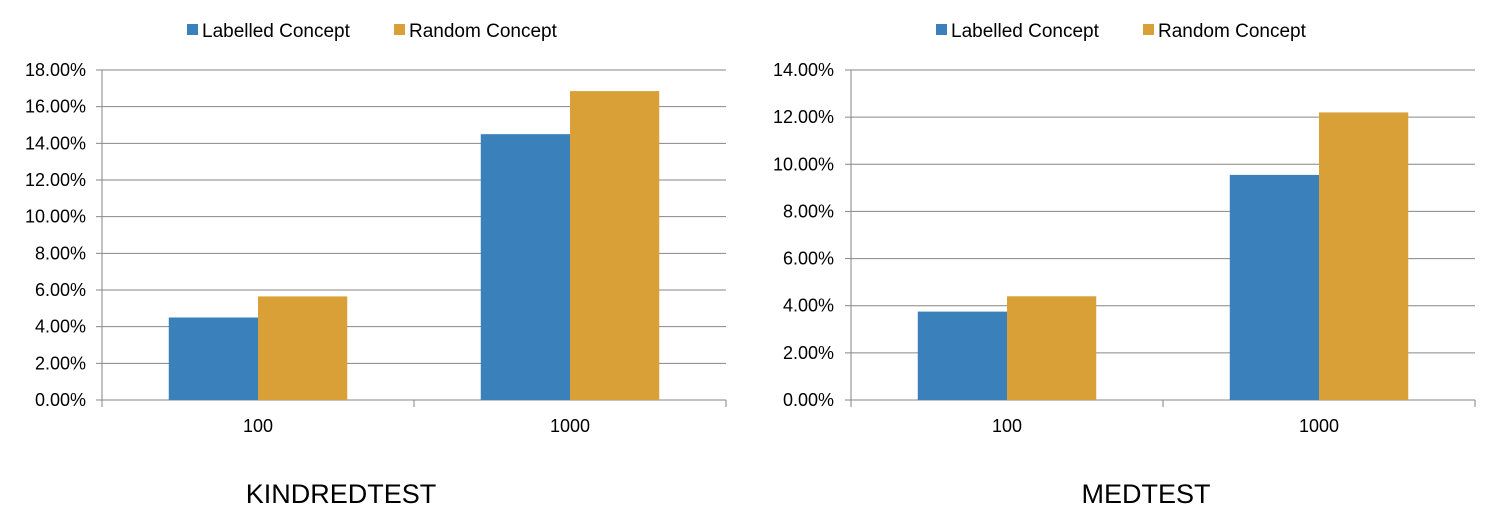  What do you see at coordinates (55, 107) in the screenshot?
I see `y-tick-label: 16.00%` at bounding box center [55, 107].